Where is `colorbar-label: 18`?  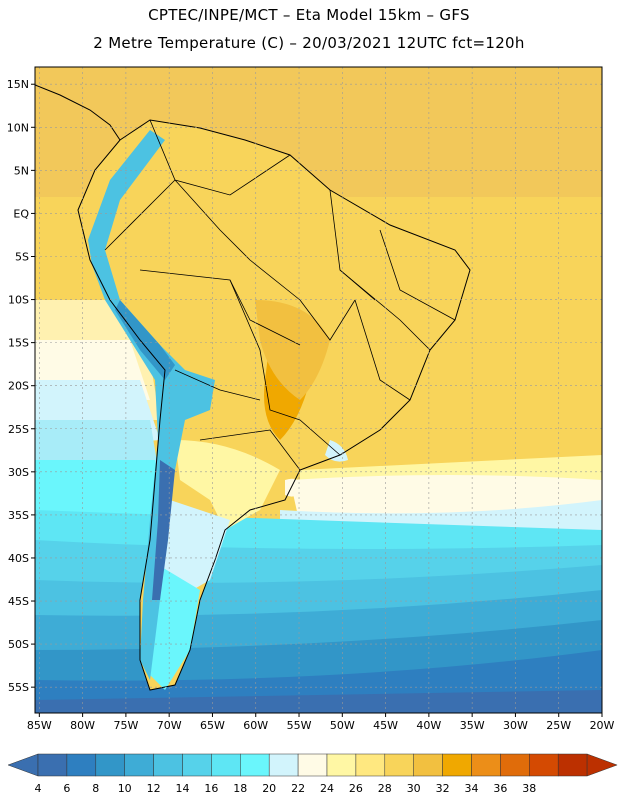
colorbar-label: 18 is located at coordinates (240, 788).